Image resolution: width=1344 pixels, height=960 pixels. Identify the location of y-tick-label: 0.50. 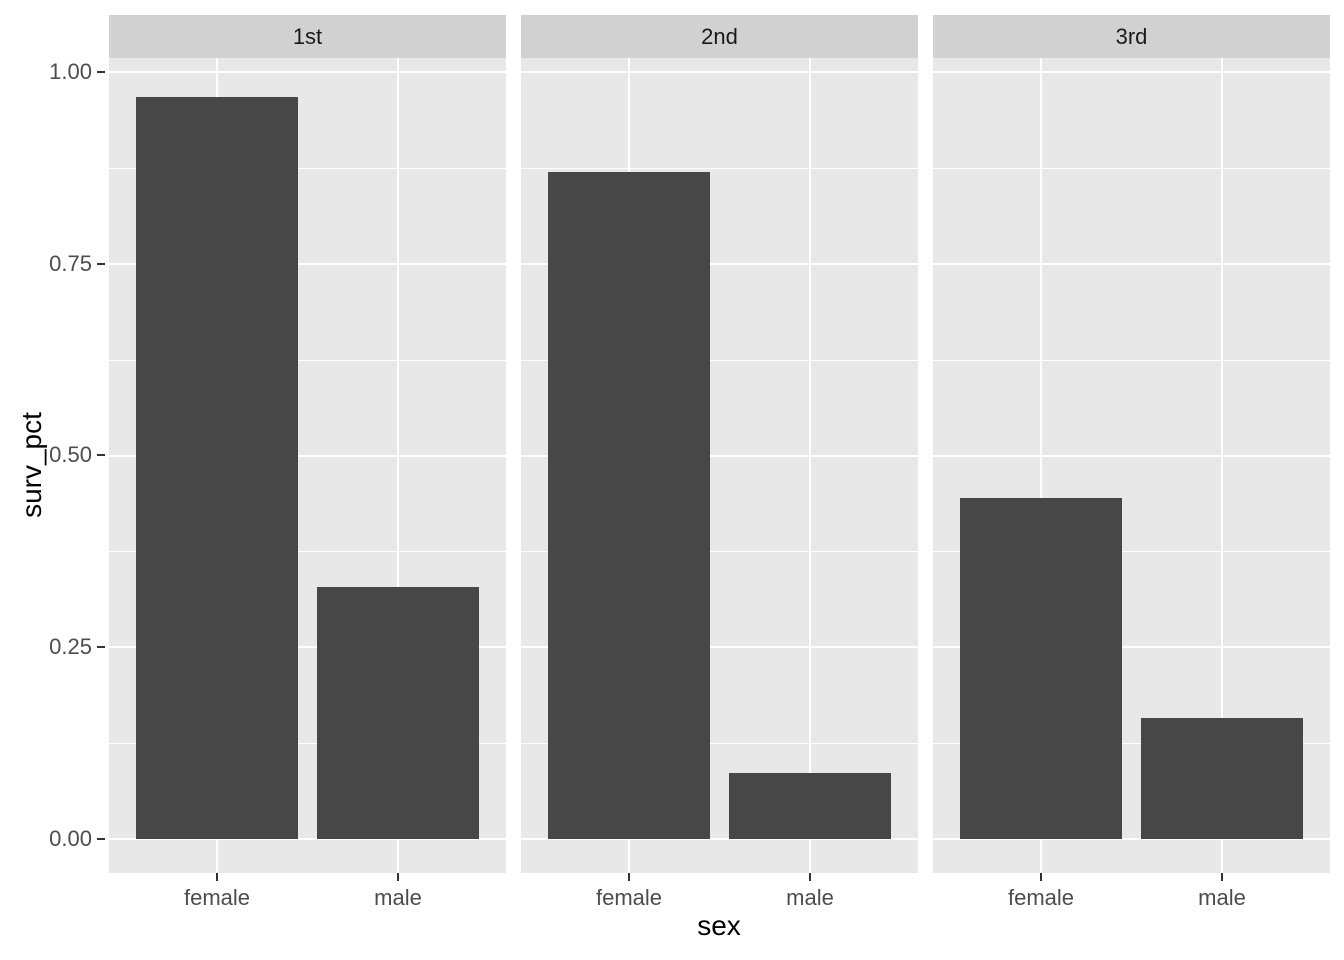
(70, 454).